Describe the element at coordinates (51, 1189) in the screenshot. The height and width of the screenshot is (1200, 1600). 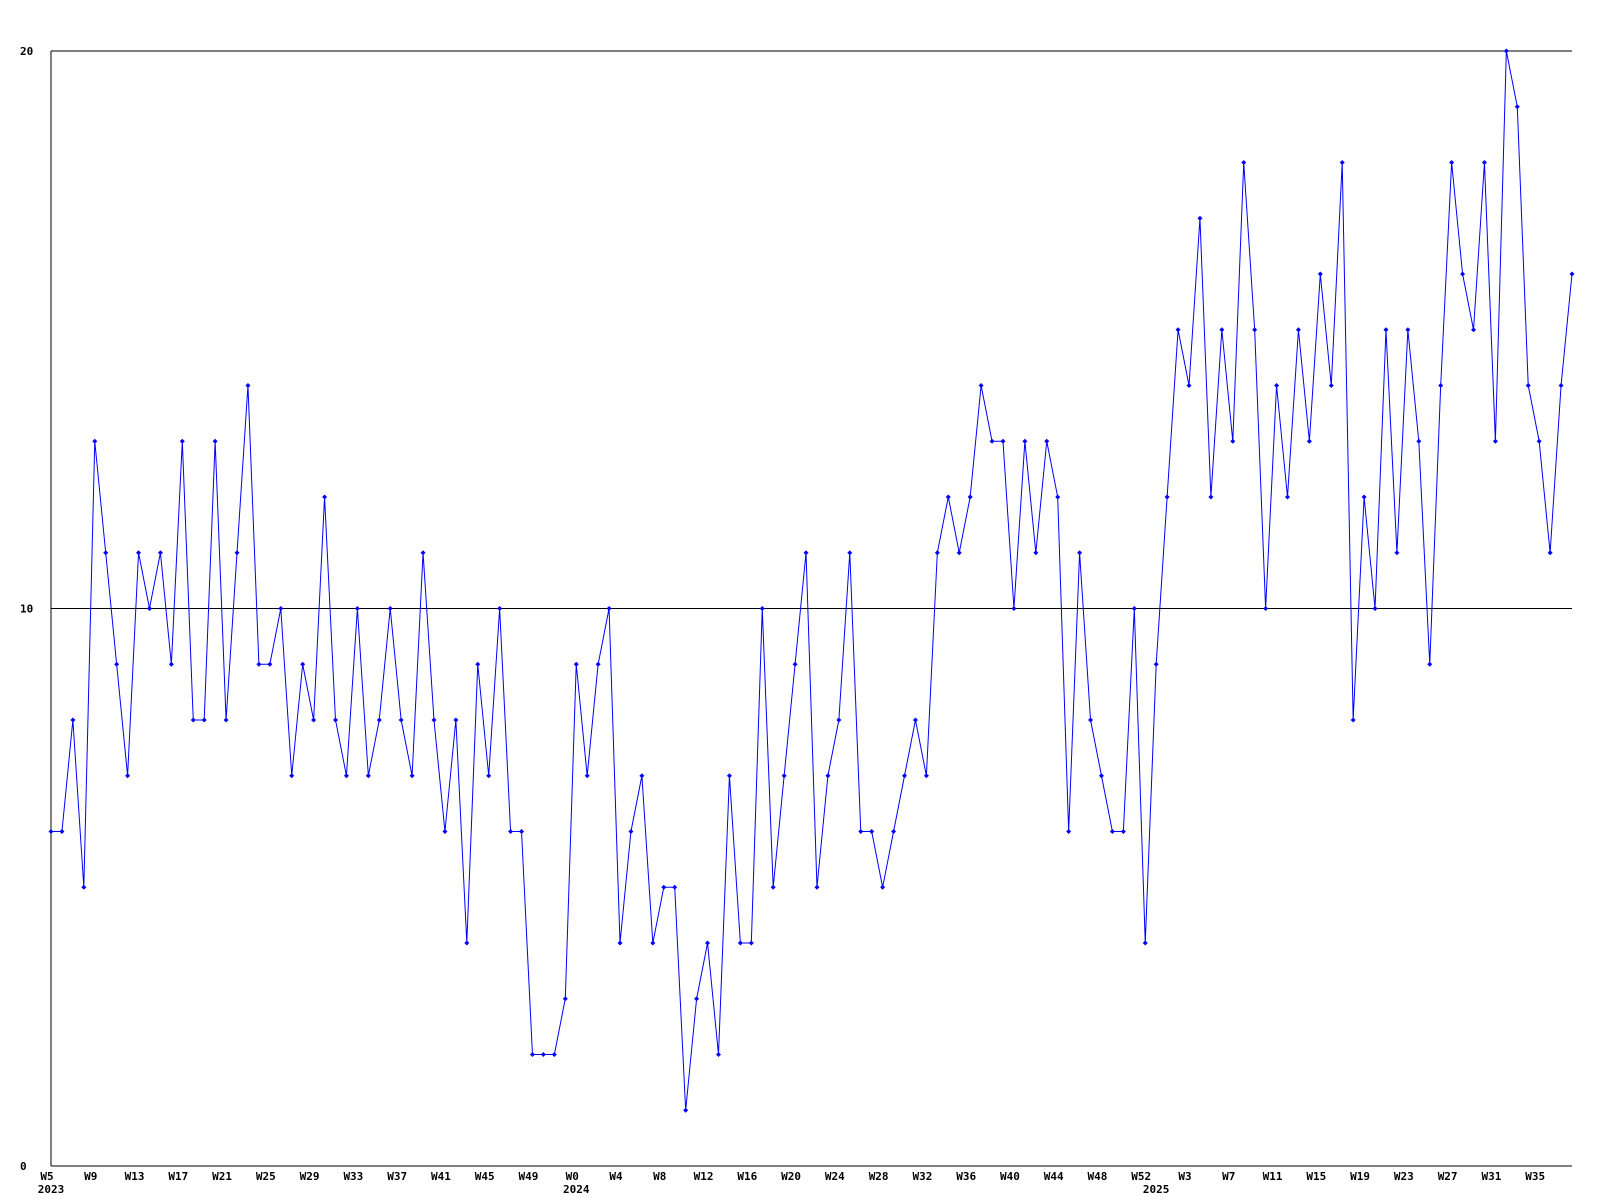
I see `year-label: 2023` at that location.